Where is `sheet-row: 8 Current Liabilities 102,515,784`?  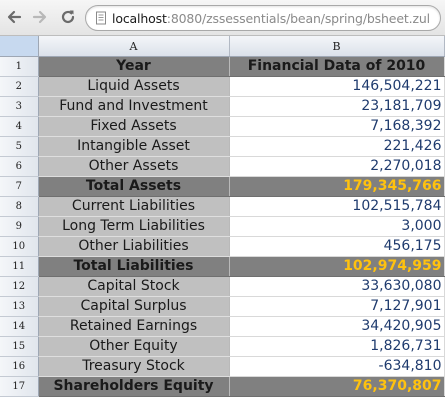 sheet-row: 8 Current Liabilities 102,515,784 is located at coordinates (222, 206).